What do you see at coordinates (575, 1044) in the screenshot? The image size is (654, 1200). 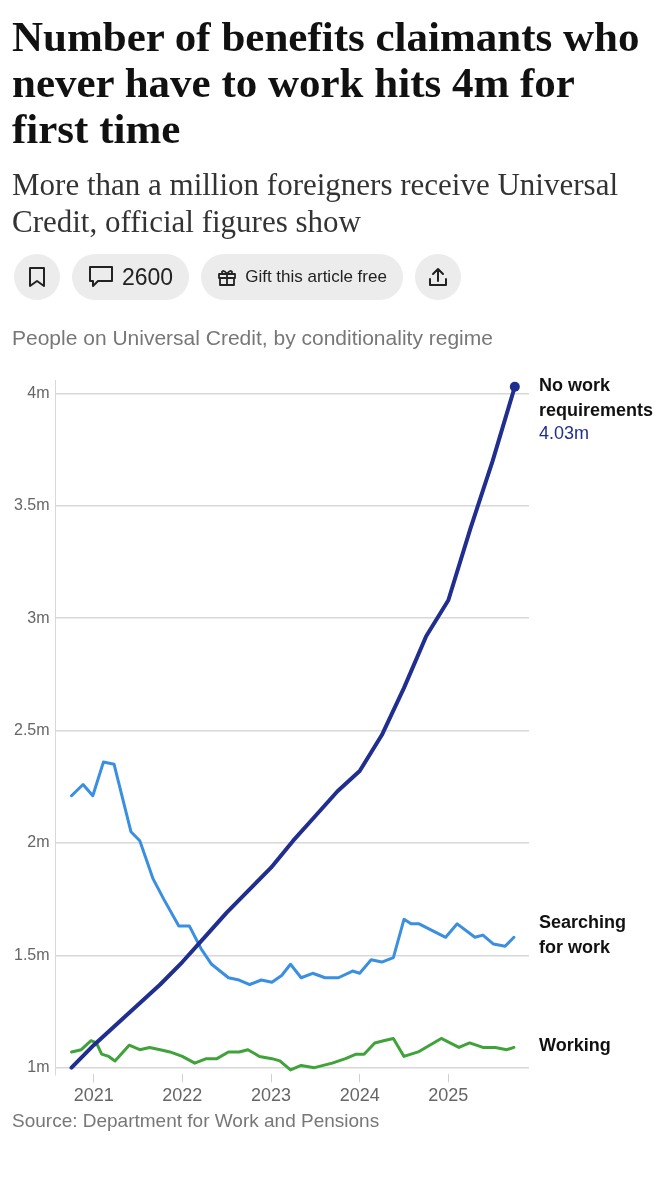 I see `series-label: Working` at bounding box center [575, 1044].